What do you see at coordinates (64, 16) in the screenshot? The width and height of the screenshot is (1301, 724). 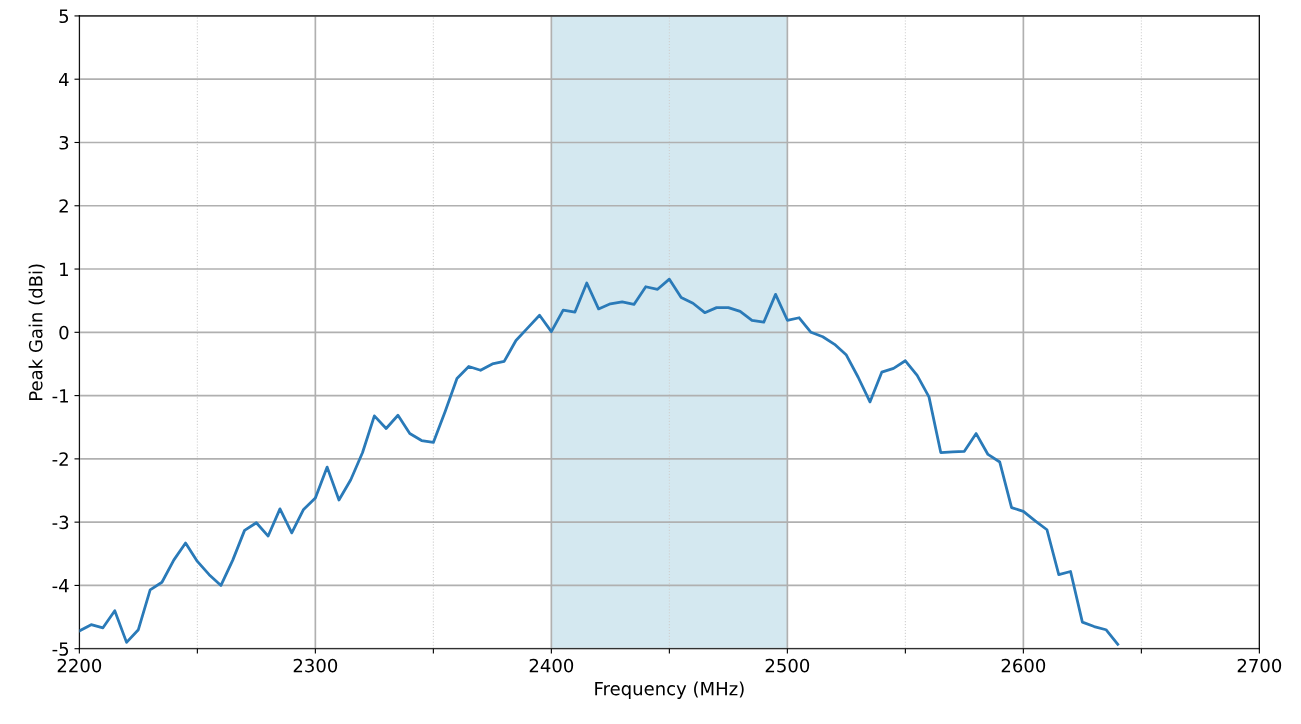 I see `y-tick-label: 5` at bounding box center [64, 16].